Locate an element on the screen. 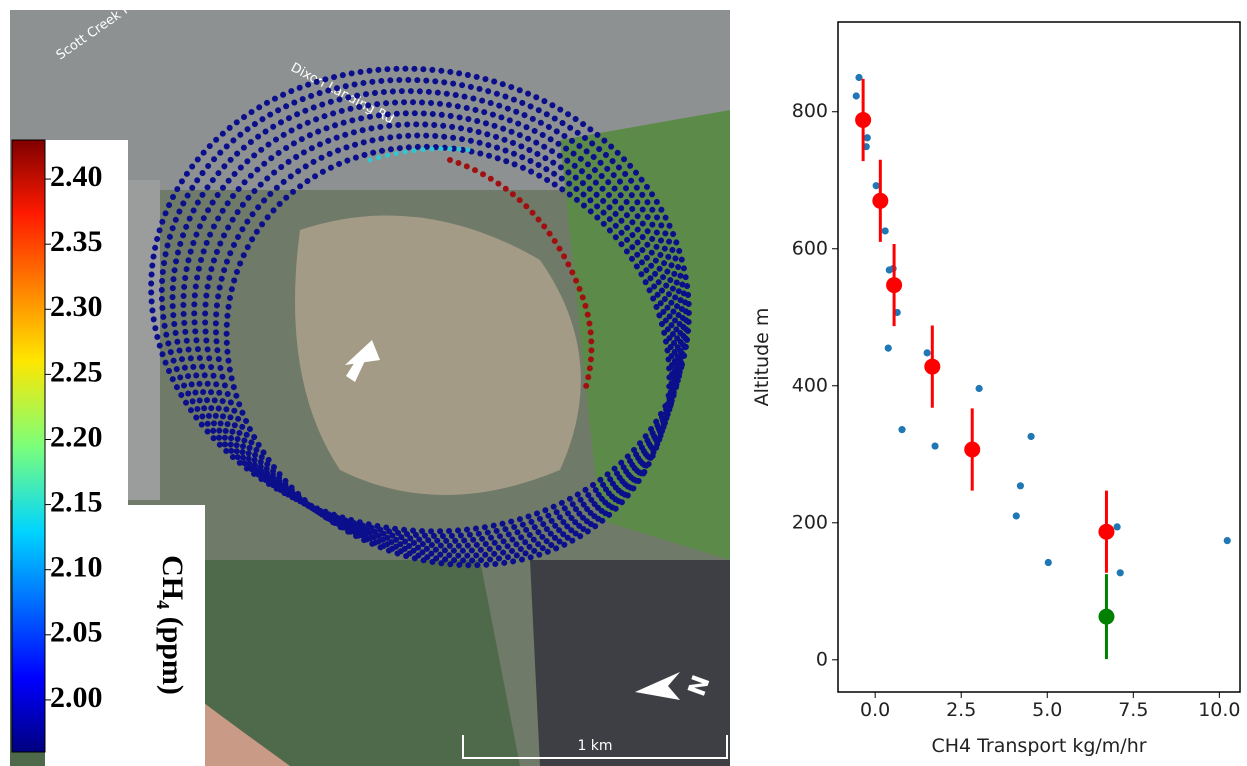 This screenshot has height=766, width=1247. x-tick-label: 2.5 is located at coordinates (961, 710).